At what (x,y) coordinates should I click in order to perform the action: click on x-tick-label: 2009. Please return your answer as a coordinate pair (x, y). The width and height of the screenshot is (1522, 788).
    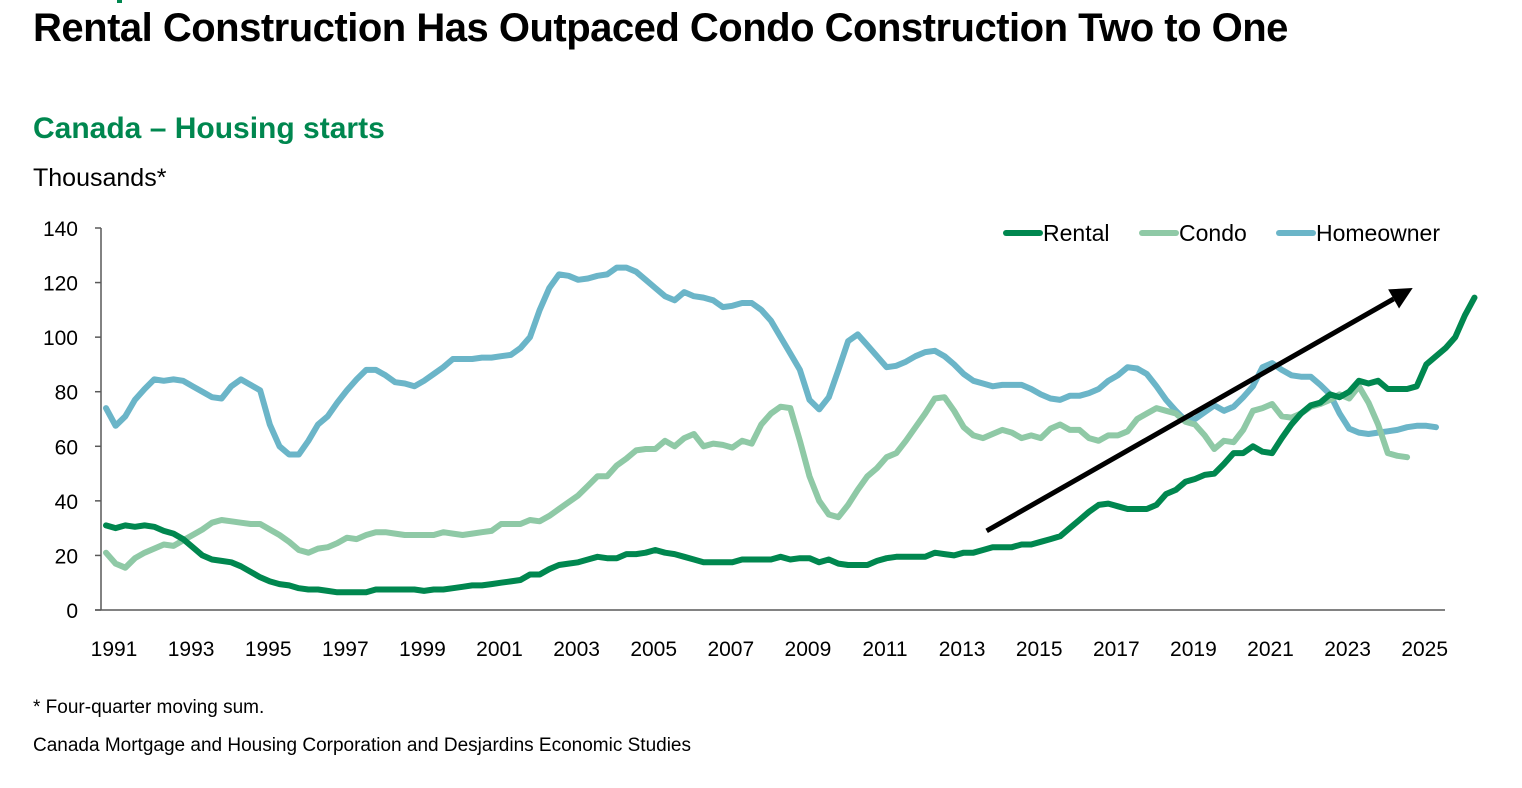
    Looking at the image, I should click on (808, 649).